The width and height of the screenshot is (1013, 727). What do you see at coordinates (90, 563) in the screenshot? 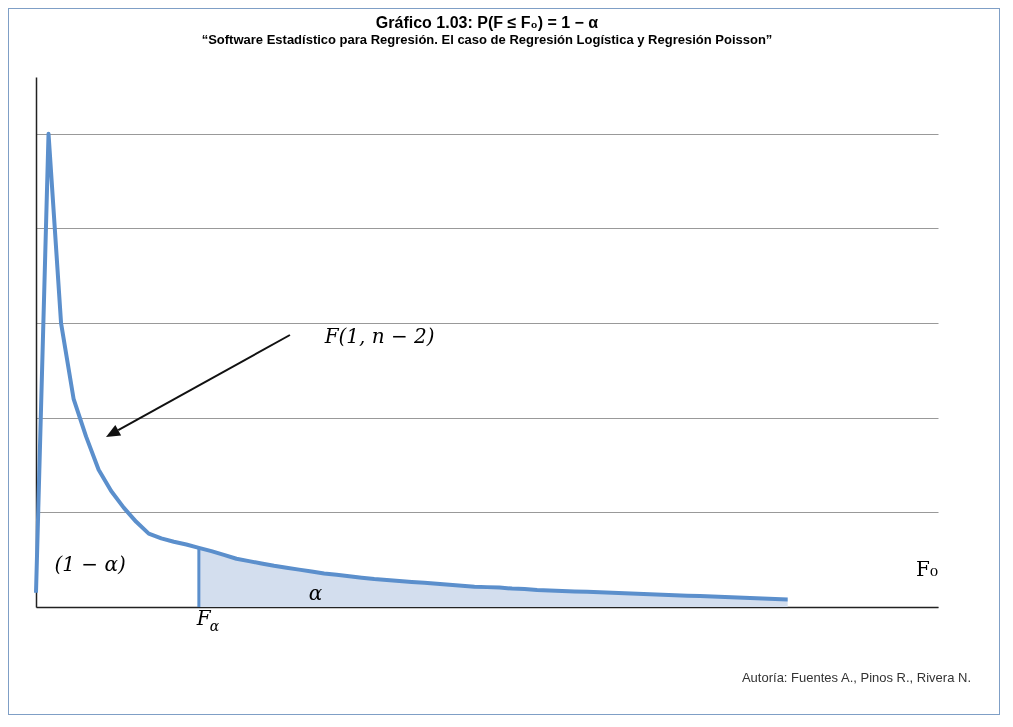
I see `annotation: (1 − α)` at bounding box center [90, 563].